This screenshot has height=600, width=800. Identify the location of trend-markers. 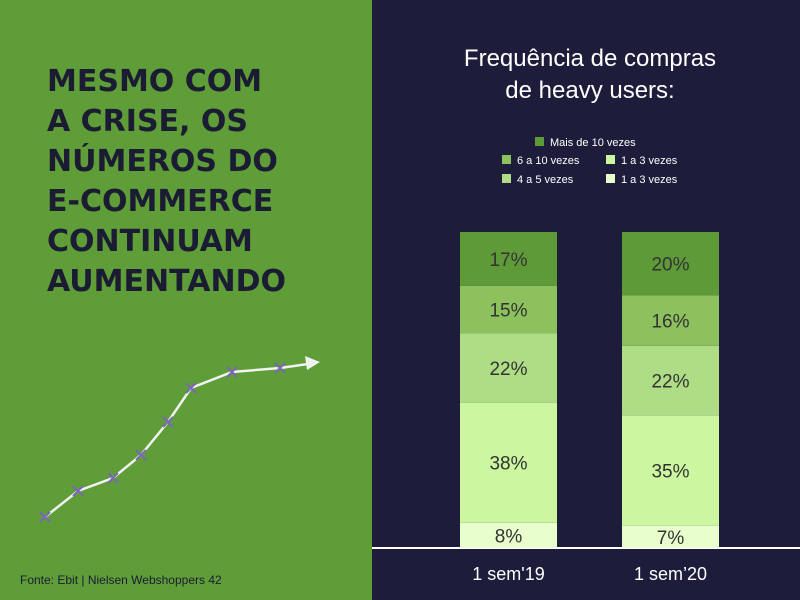
(162, 442).